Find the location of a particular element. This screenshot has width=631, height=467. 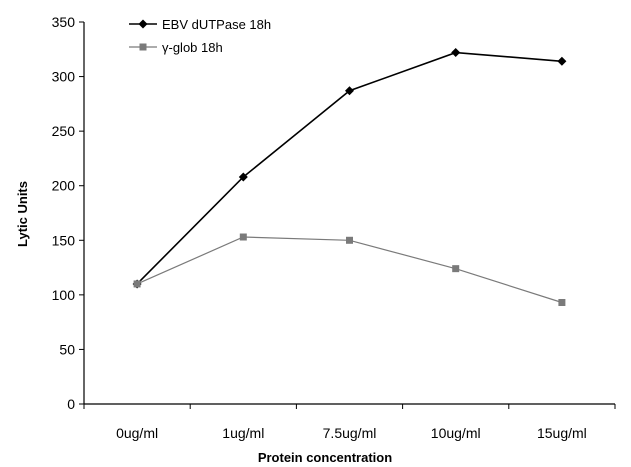

x-tick-label: 0ug/ml is located at coordinates (137, 433).